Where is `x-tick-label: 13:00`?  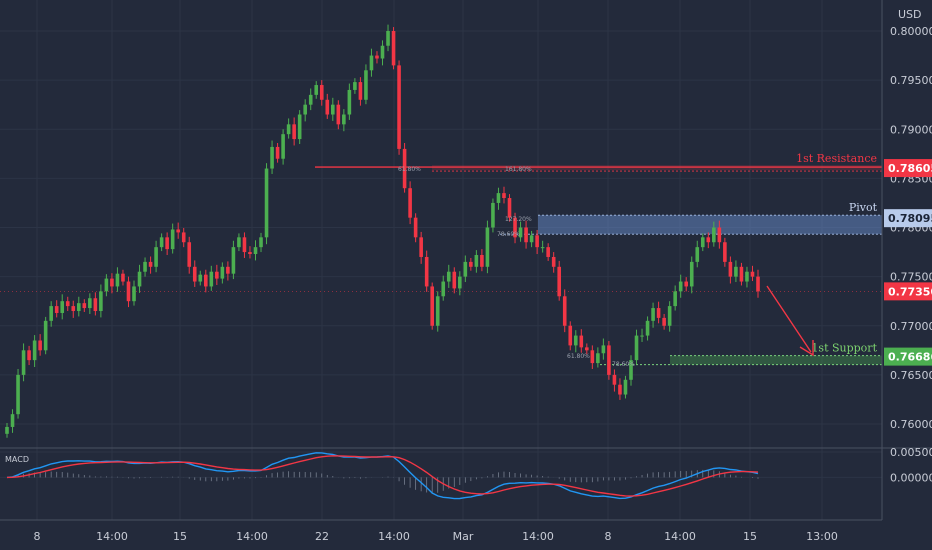 x-tick-label: 13:00 is located at coordinates (822, 536).